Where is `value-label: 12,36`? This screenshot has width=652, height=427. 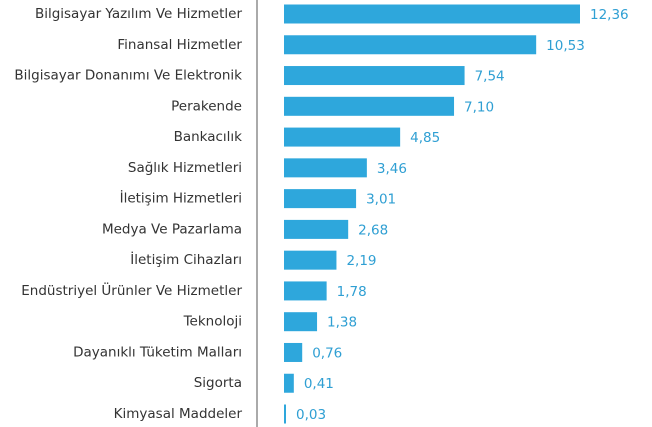
value-label: 12,36 is located at coordinates (609, 15).